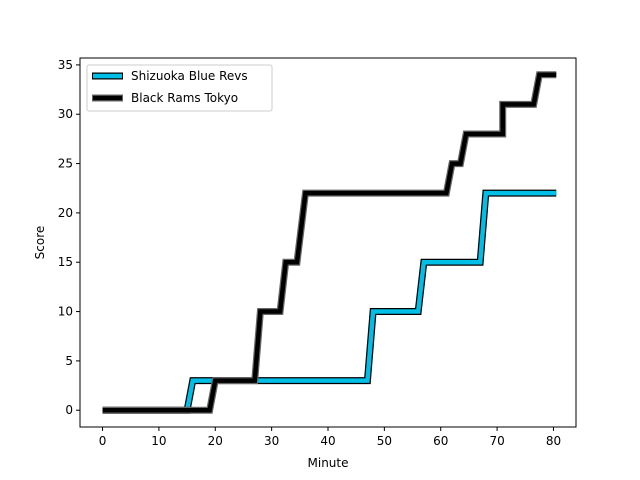 Image resolution: width=640 pixels, height=480 pixels. What do you see at coordinates (65, 262) in the screenshot?
I see `y-tick-label: 15` at bounding box center [65, 262].